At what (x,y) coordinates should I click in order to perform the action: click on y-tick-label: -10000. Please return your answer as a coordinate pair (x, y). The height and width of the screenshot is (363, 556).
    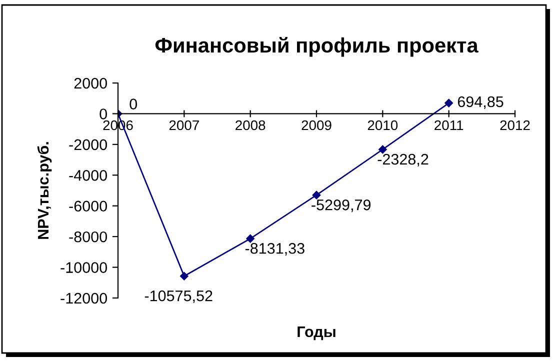
    Looking at the image, I should click on (83, 267).